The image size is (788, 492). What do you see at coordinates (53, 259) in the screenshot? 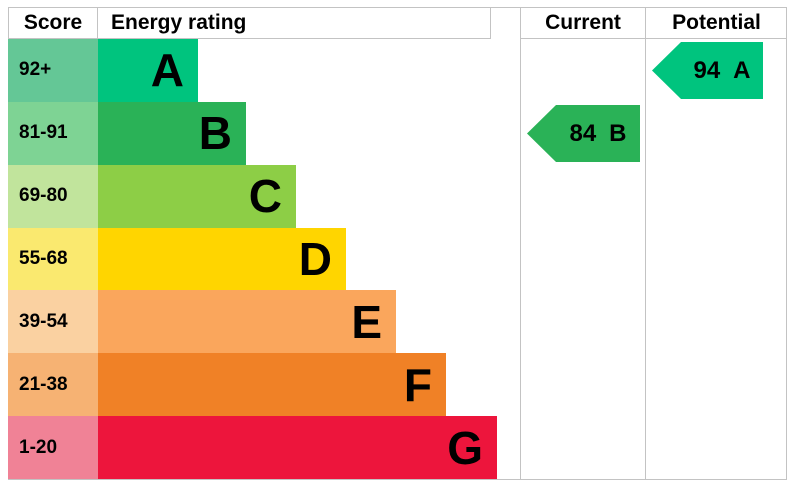
I see `score-cell: 55-68` at bounding box center [53, 259].